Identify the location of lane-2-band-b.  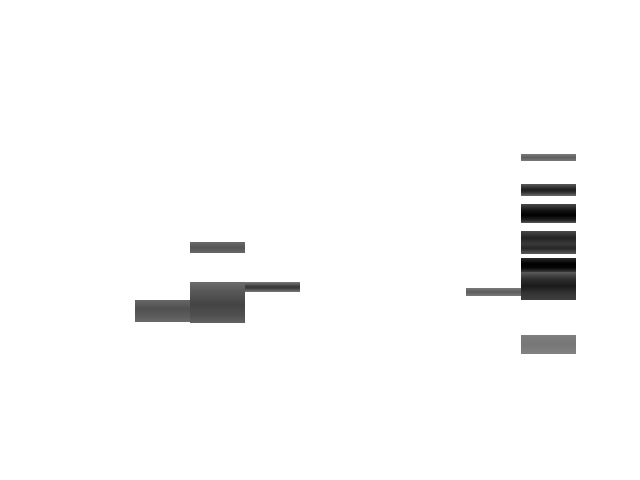
(217, 302).